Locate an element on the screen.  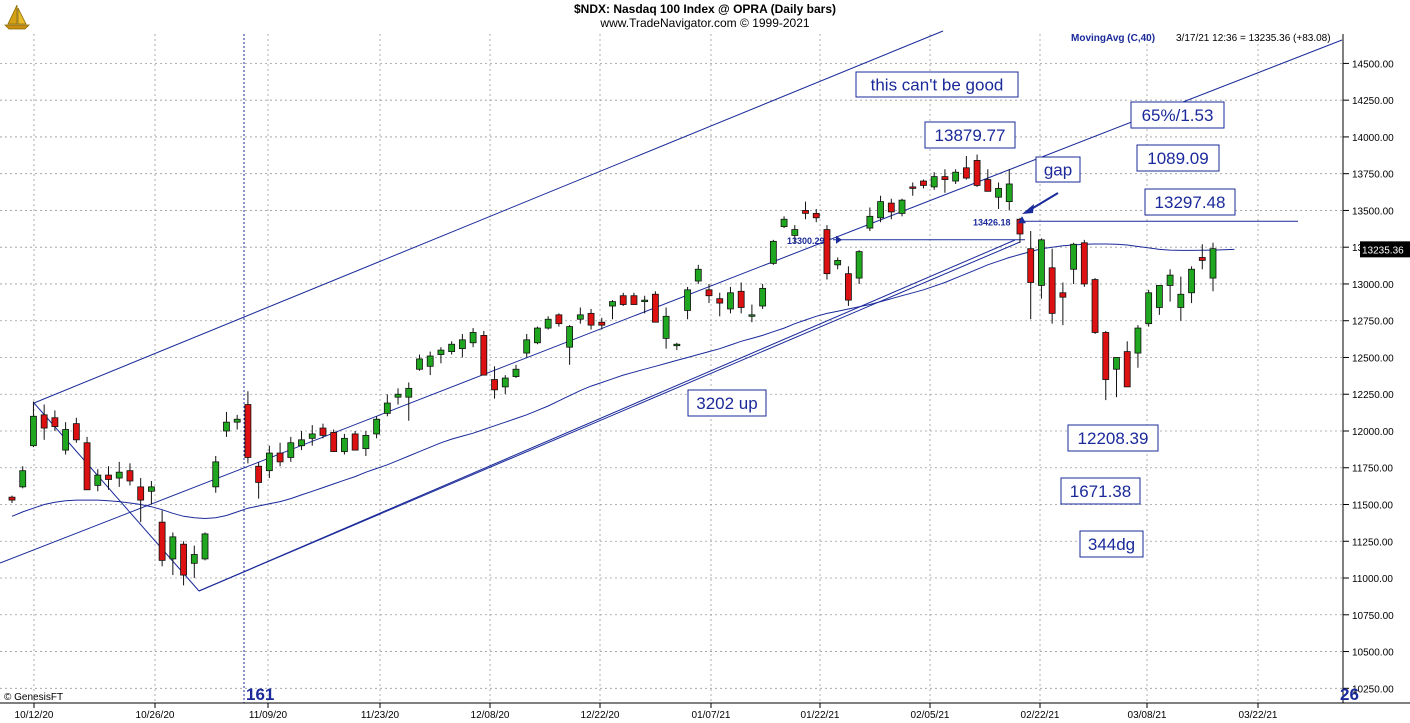
annotation-text: 3202 up is located at coordinates (726, 403).